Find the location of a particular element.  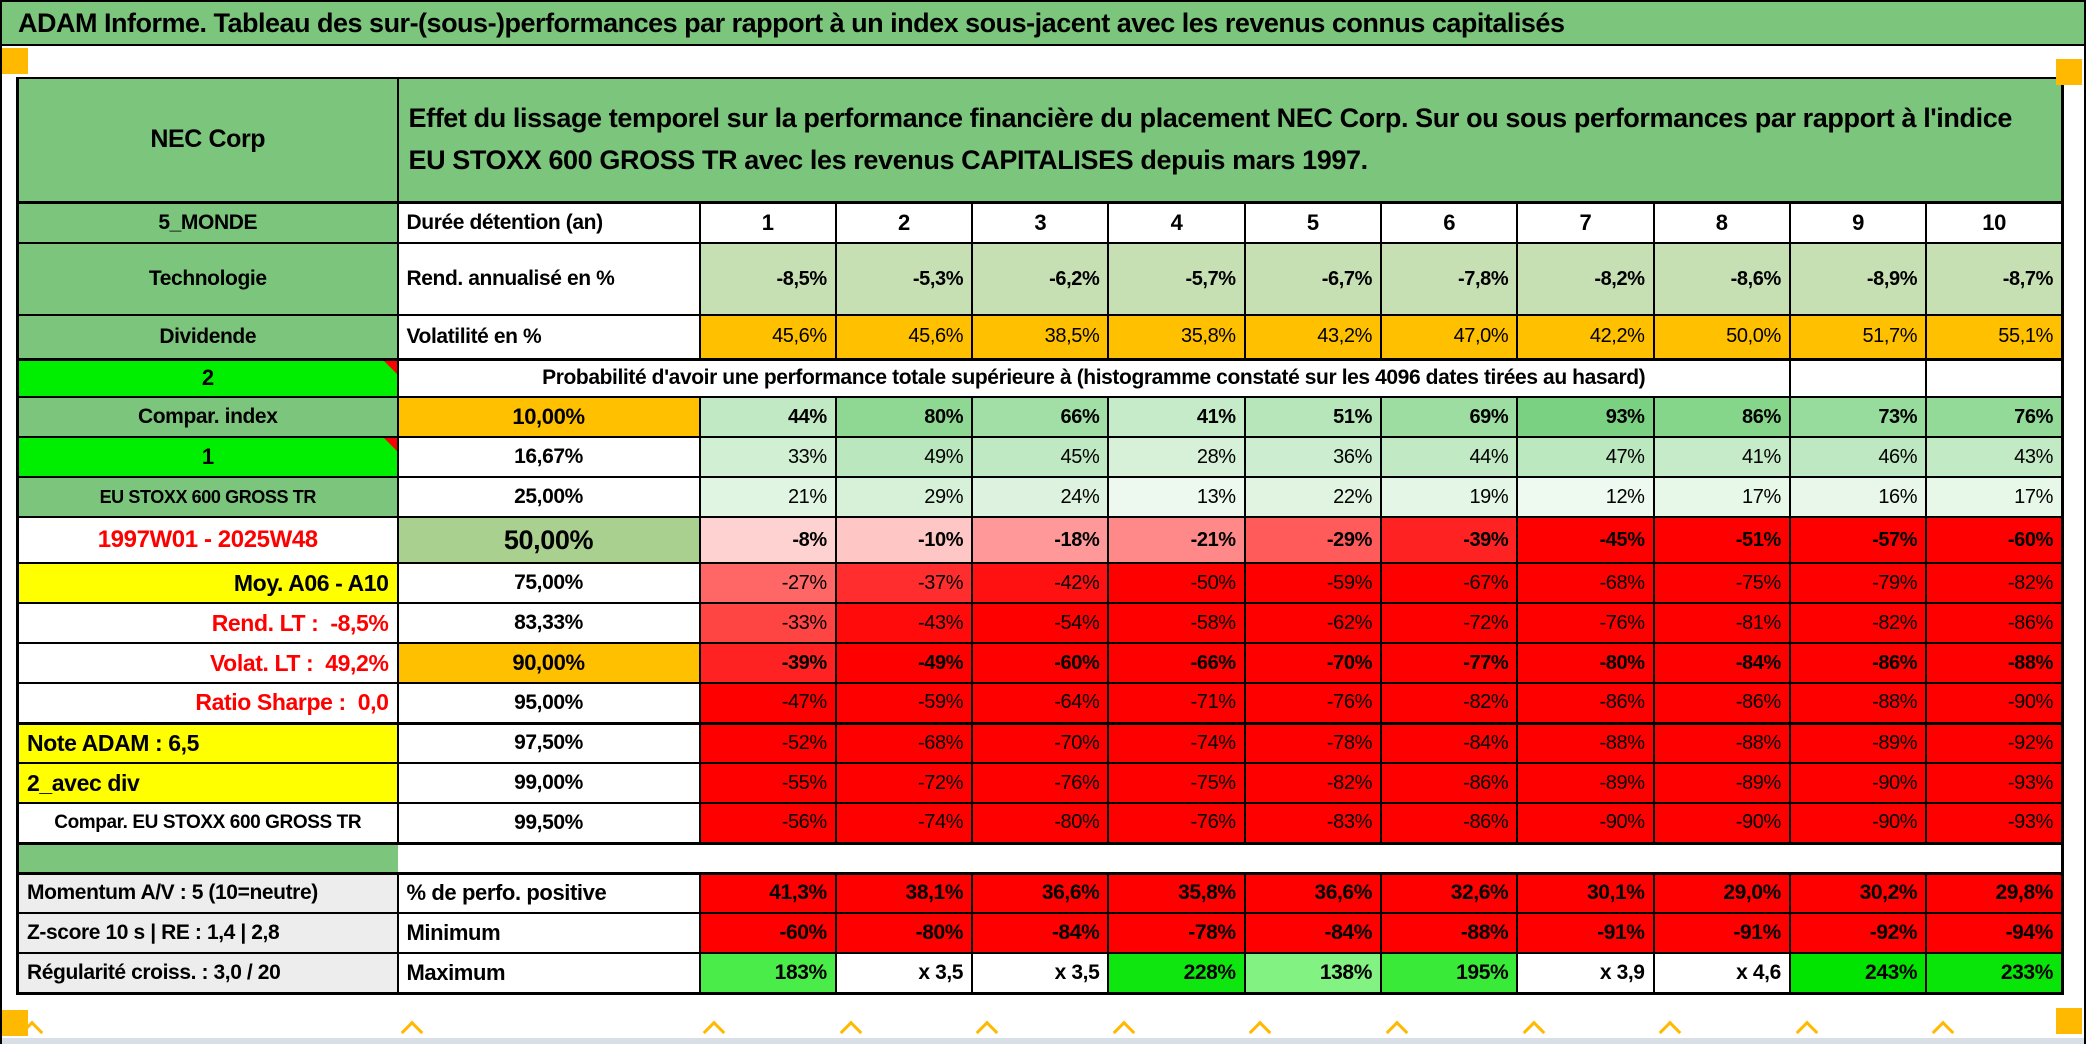

row-label-cell: 2_avec div is located at coordinates (207, 783).